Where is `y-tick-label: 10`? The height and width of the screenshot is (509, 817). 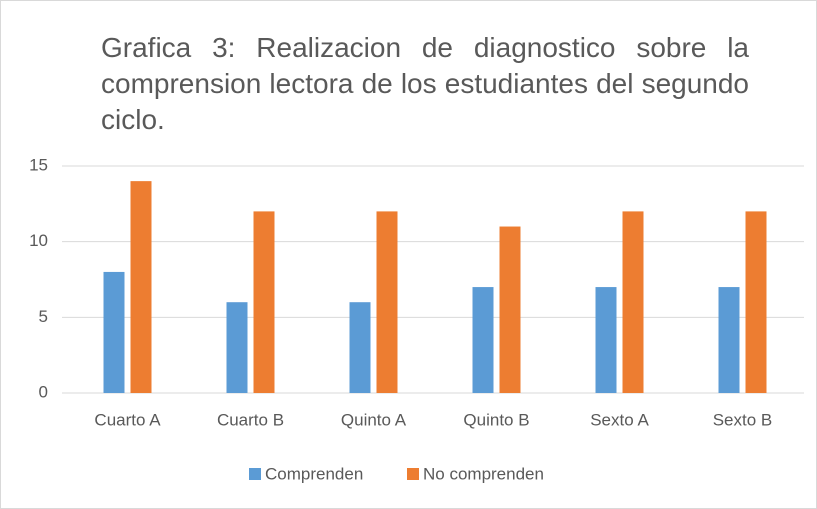
y-tick-label: 10 is located at coordinates (38, 240).